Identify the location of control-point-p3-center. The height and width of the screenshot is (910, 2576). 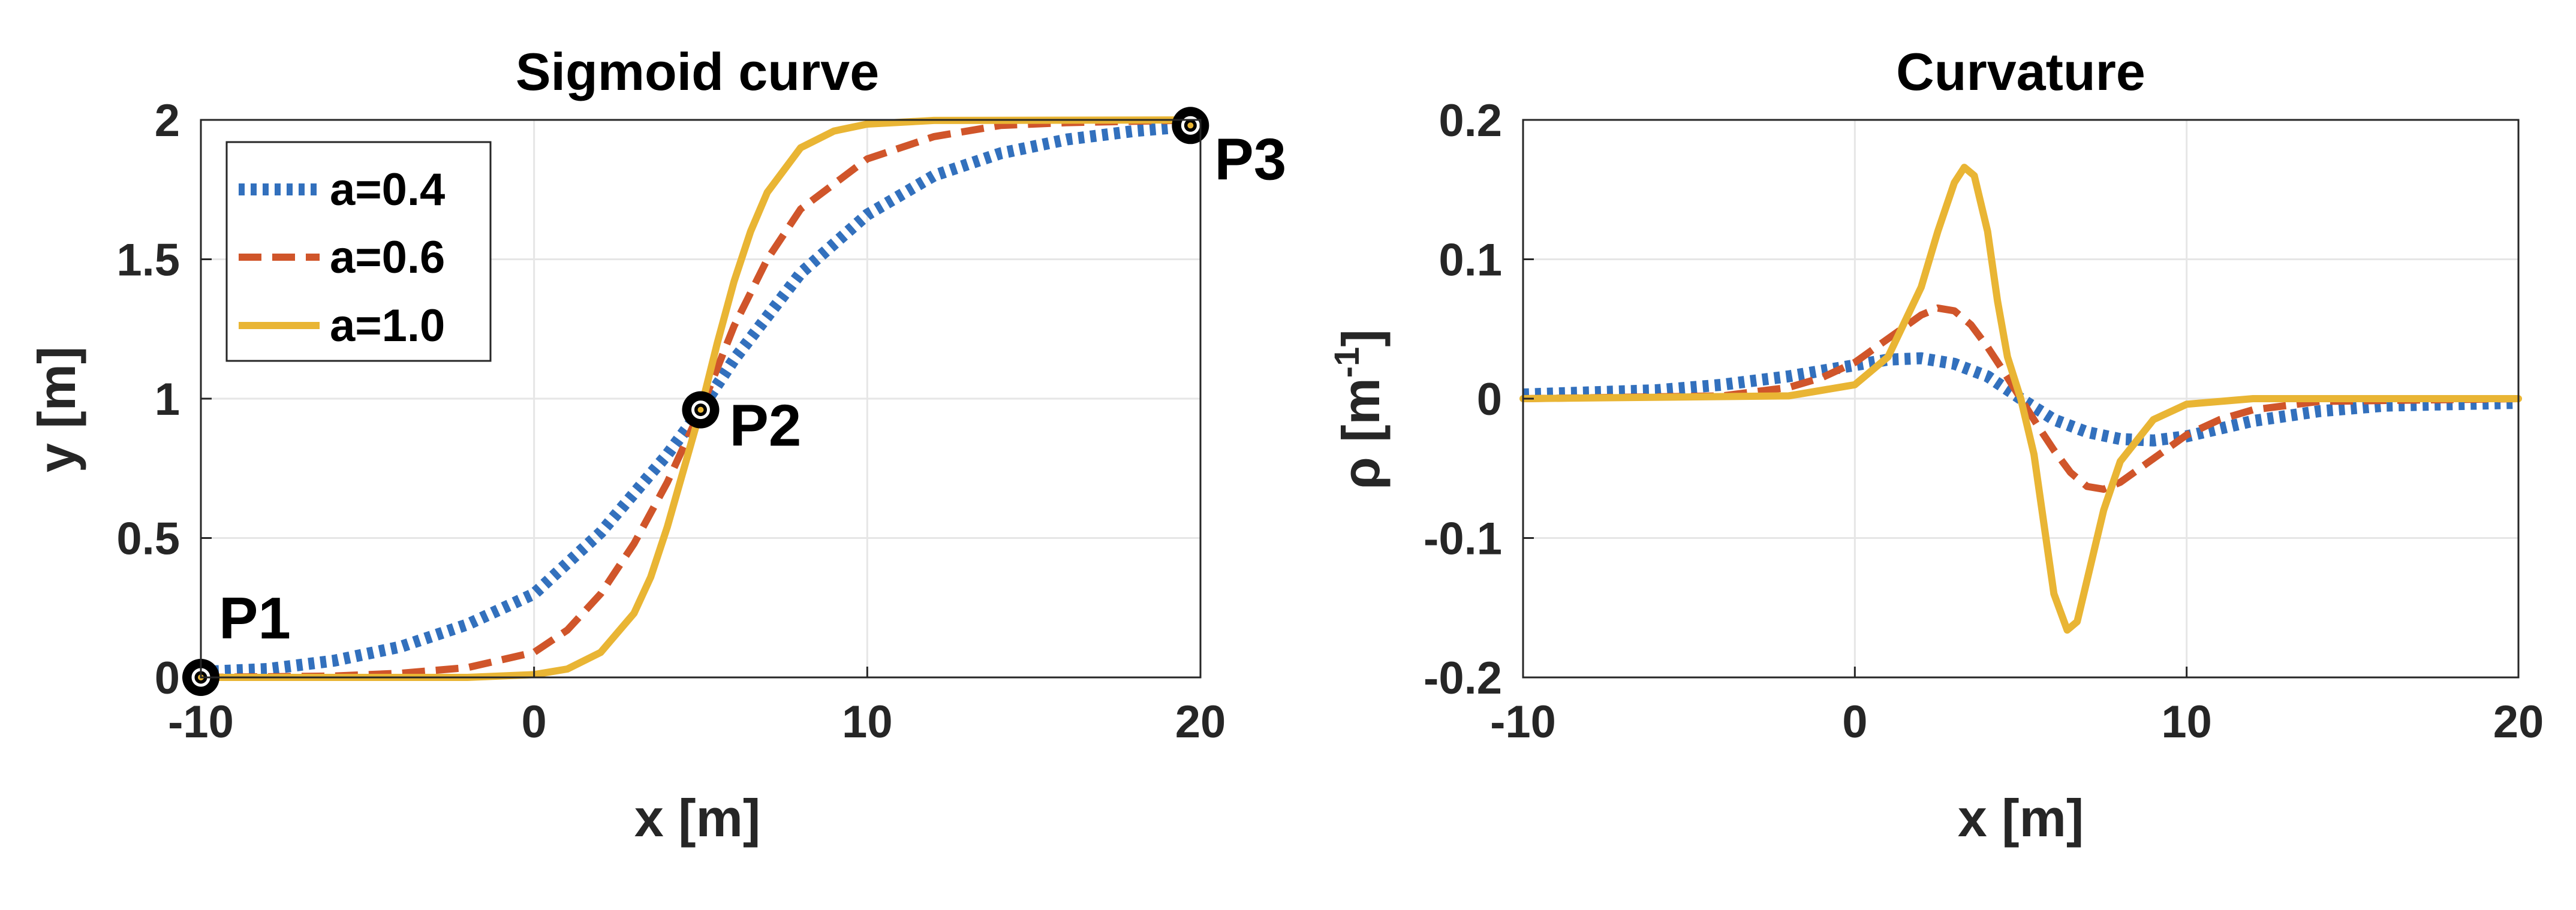
(1190, 126).